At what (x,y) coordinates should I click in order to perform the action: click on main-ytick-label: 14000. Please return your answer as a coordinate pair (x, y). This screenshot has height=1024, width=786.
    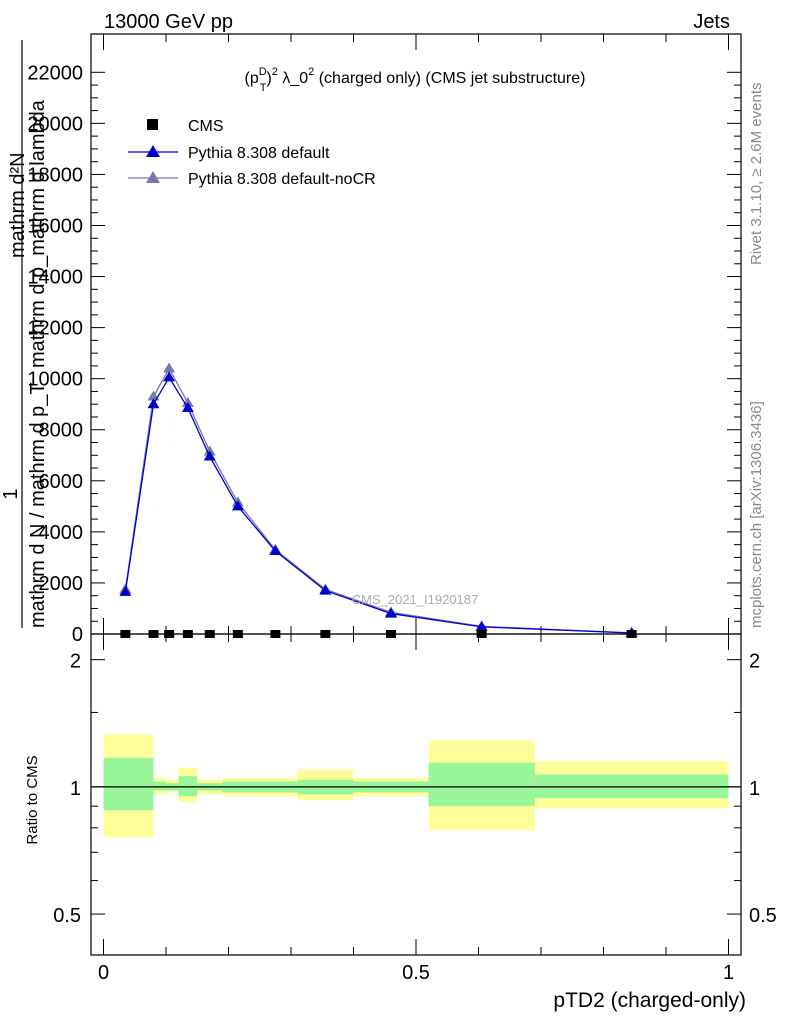
    Looking at the image, I should click on (55, 278).